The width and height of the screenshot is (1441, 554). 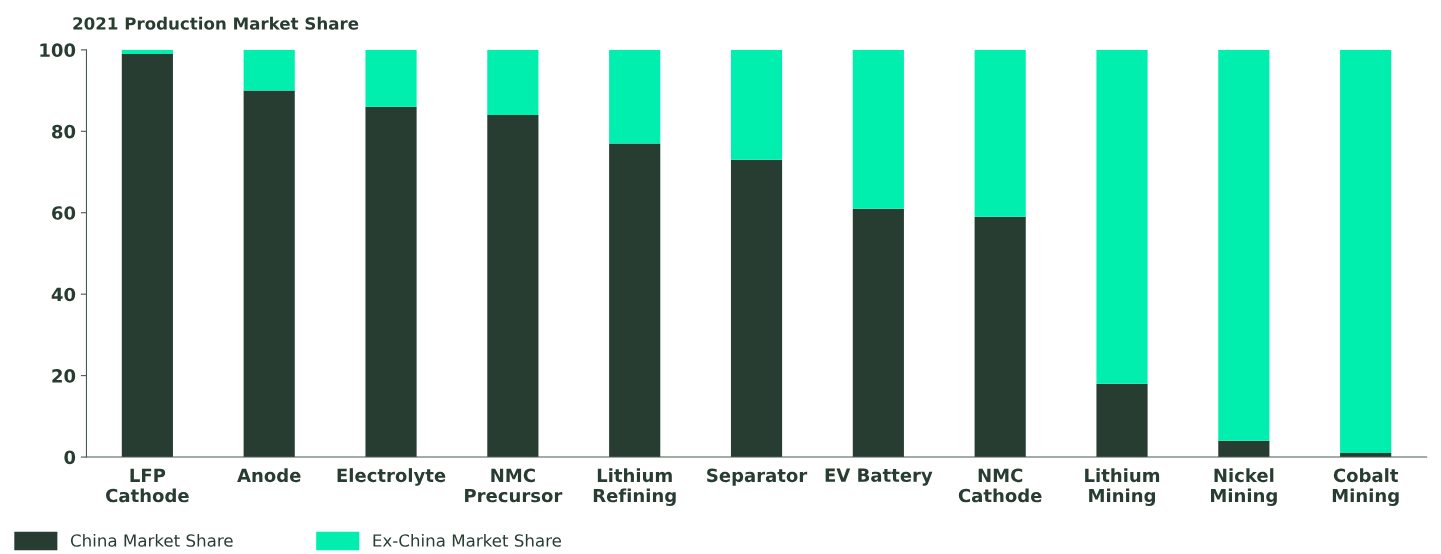 What do you see at coordinates (147, 485) in the screenshot?
I see `x-tick-label: LFP Cathode` at bounding box center [147, 485].